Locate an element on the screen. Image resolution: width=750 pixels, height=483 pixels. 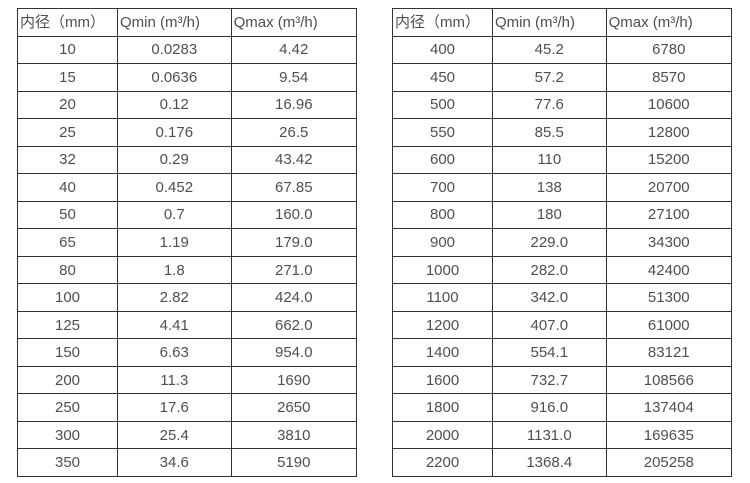
table-cell: 61000 is located at coordinates (669, 325).